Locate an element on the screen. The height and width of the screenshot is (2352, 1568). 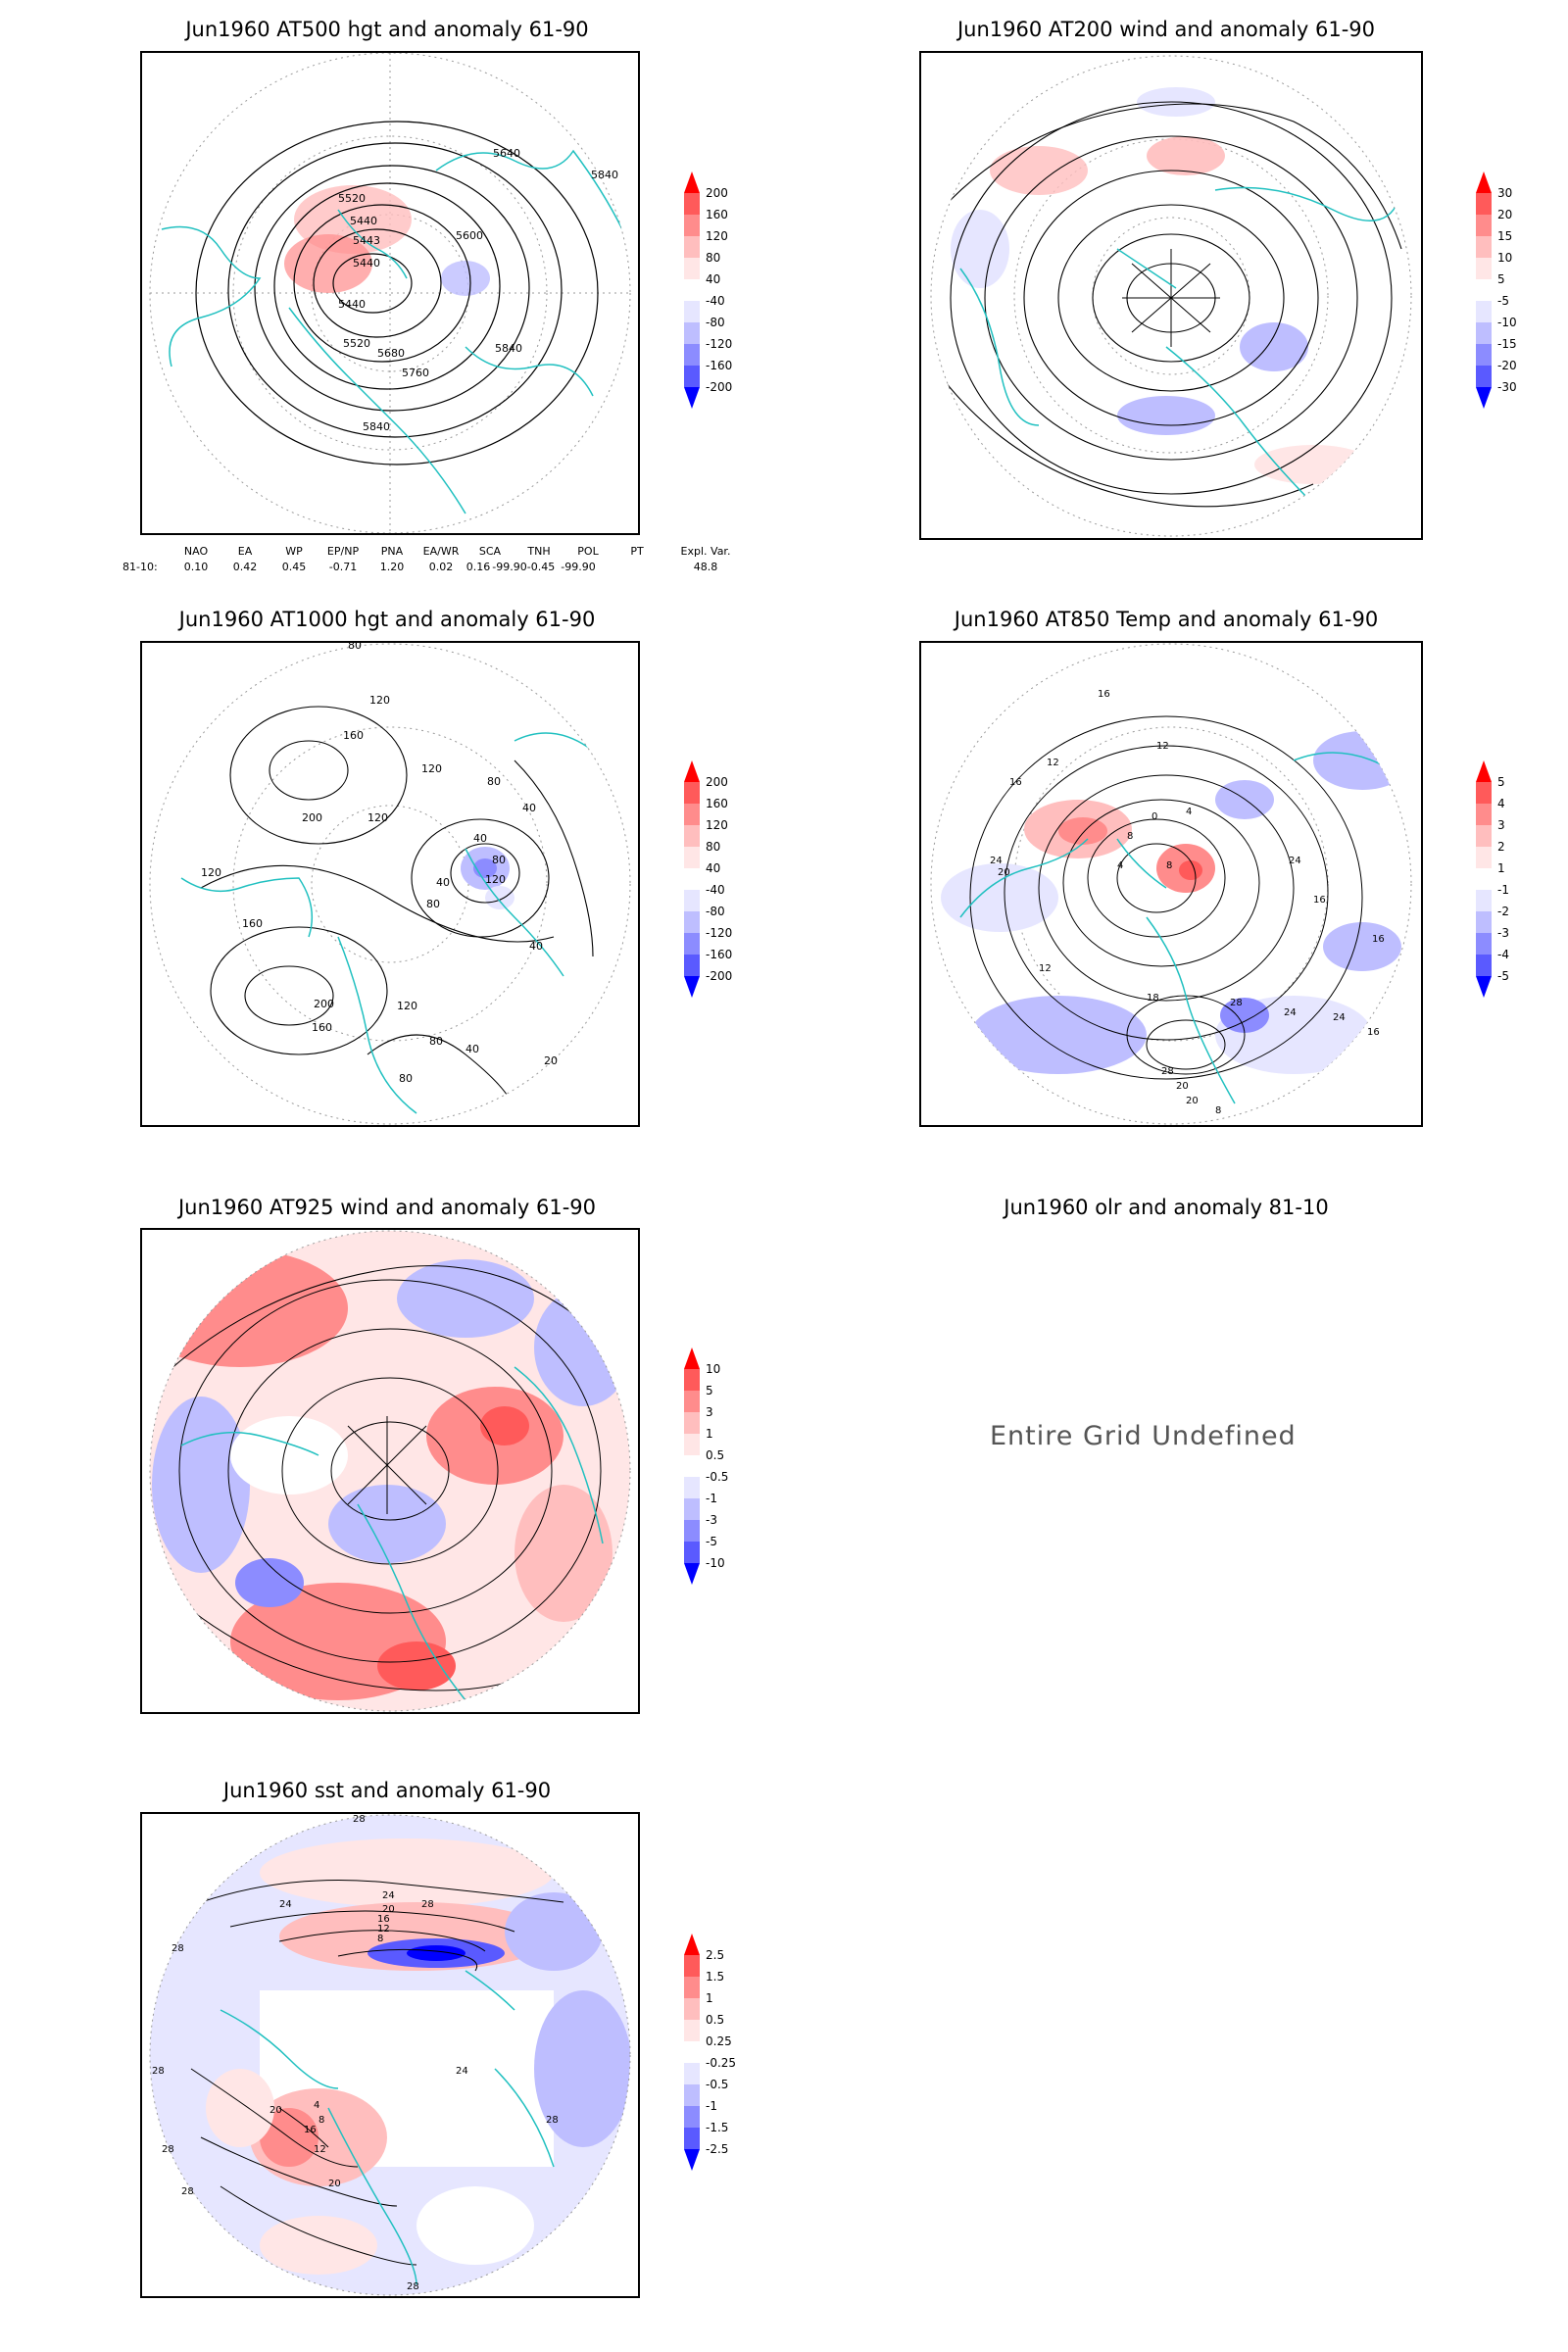
panel-title: Jun1960 AT500 hgt and anomaly 61-90 is located at coordinates (387, 29).